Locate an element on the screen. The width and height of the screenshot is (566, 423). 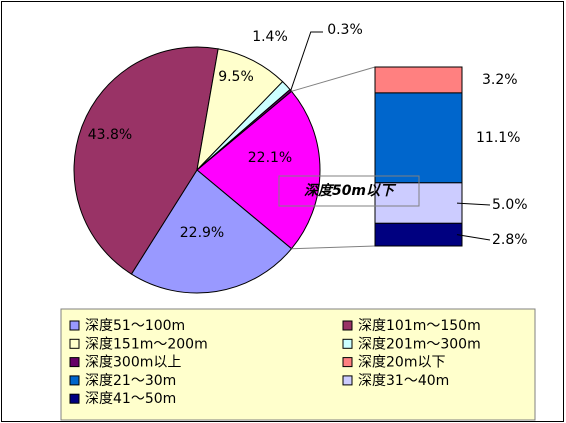
legend-label: 深度21～30m is located at coordinates (130, 381).